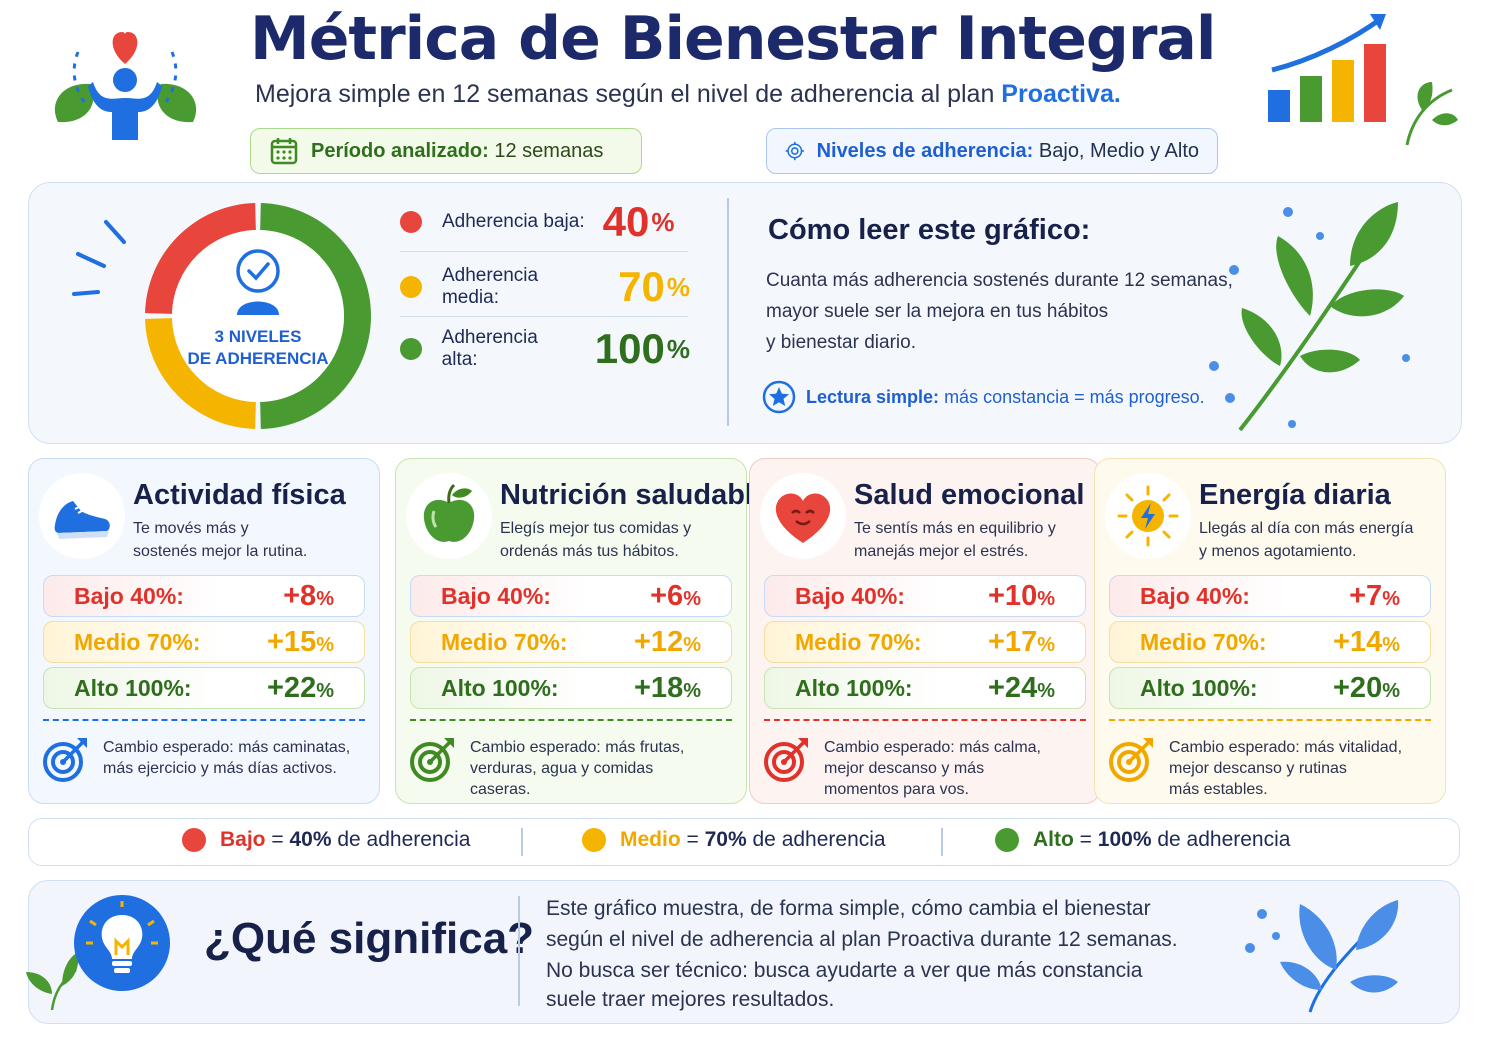  What do you see at coordinates (1295, 495) in the screenshot?
I see `category-title: Energía diaria` at bounding box center [1295, 495].